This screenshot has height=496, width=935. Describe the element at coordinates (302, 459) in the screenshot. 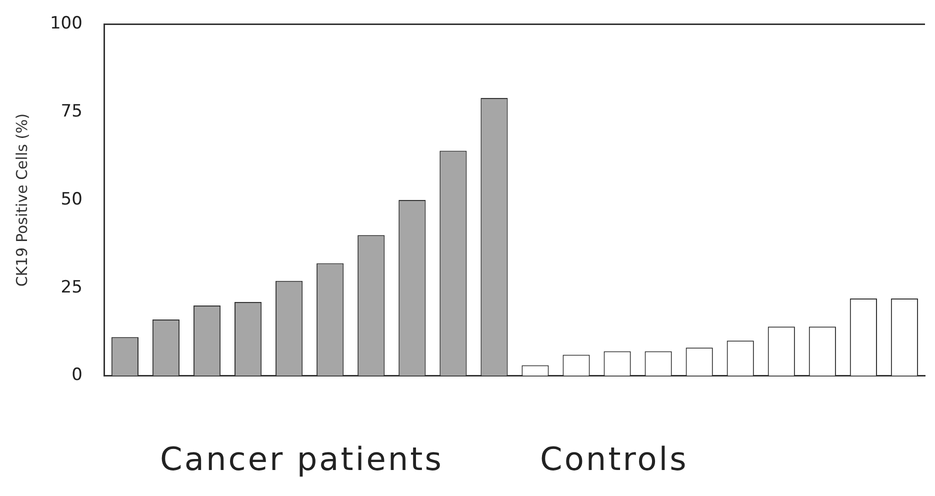

I see `text: Cancer patients` at that location.